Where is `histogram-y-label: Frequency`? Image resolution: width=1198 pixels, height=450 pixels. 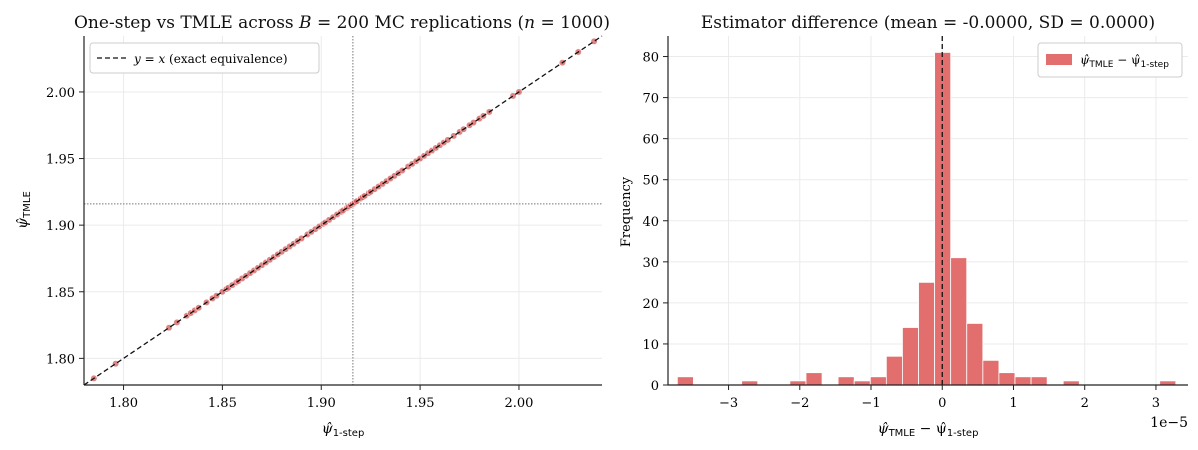 histogram-y-label: Frequency is located at coordinates (626, 211).